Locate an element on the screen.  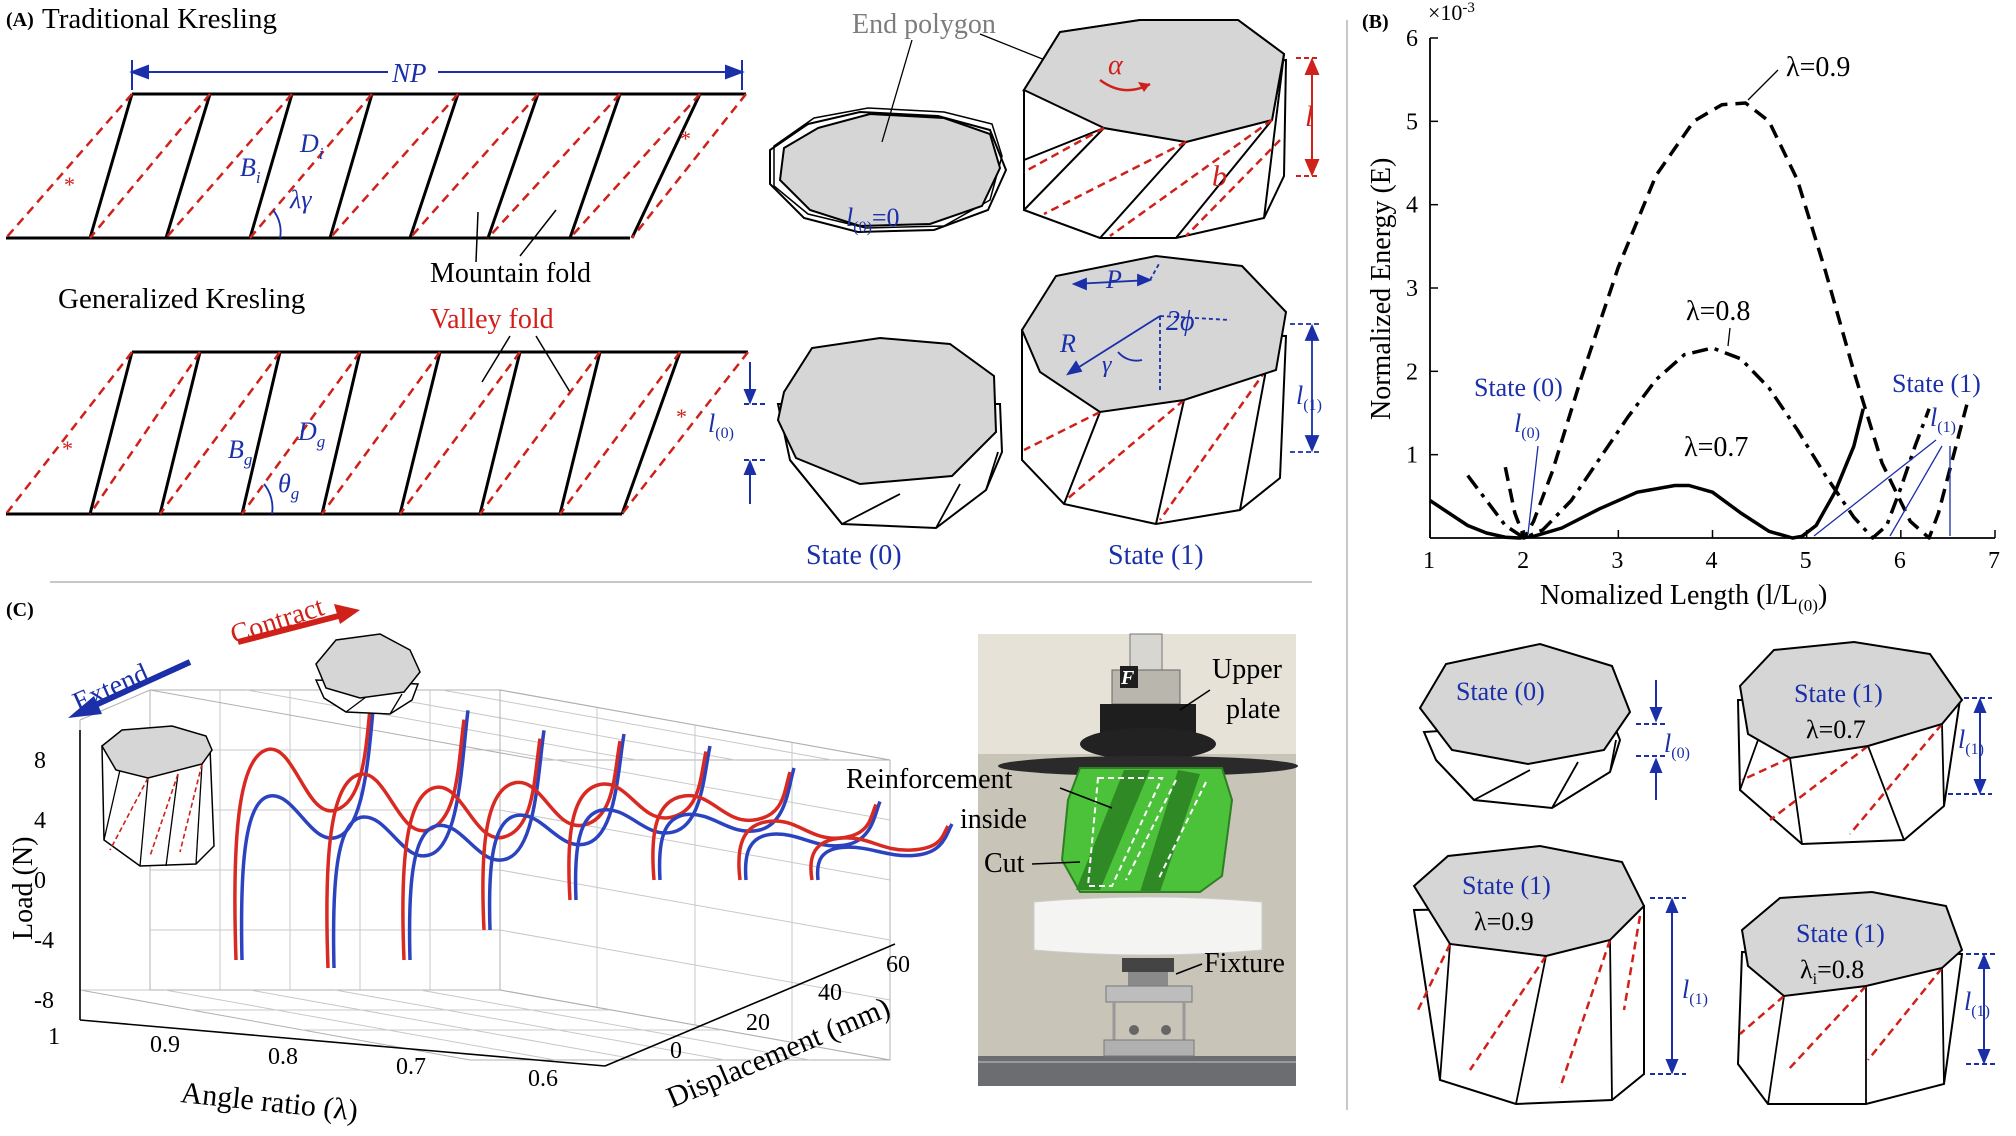
extend-label: Extend is located at coordinates (110, 688).